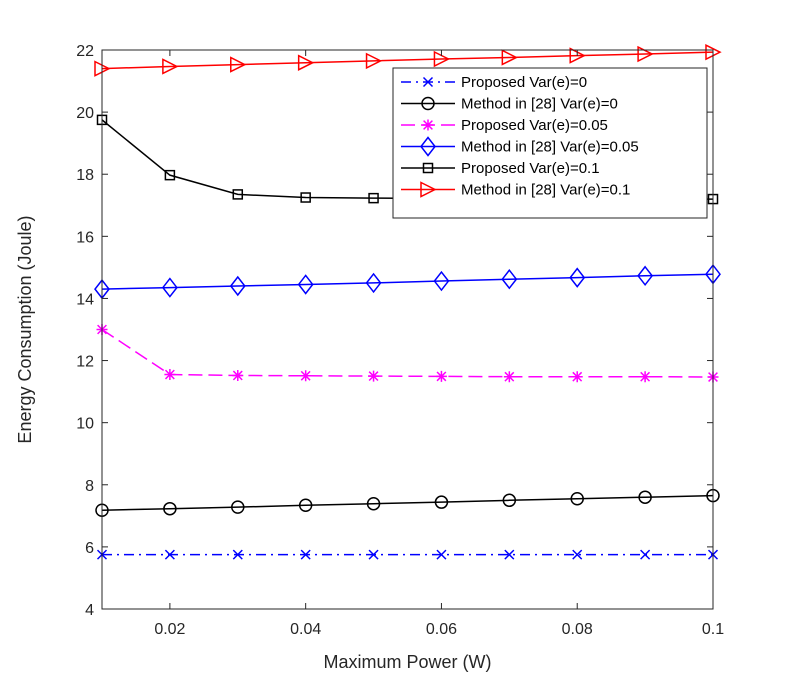 This screenshot has height=685, width=789. I want to click on x-tick-label: 0.1, so click(713, 629).